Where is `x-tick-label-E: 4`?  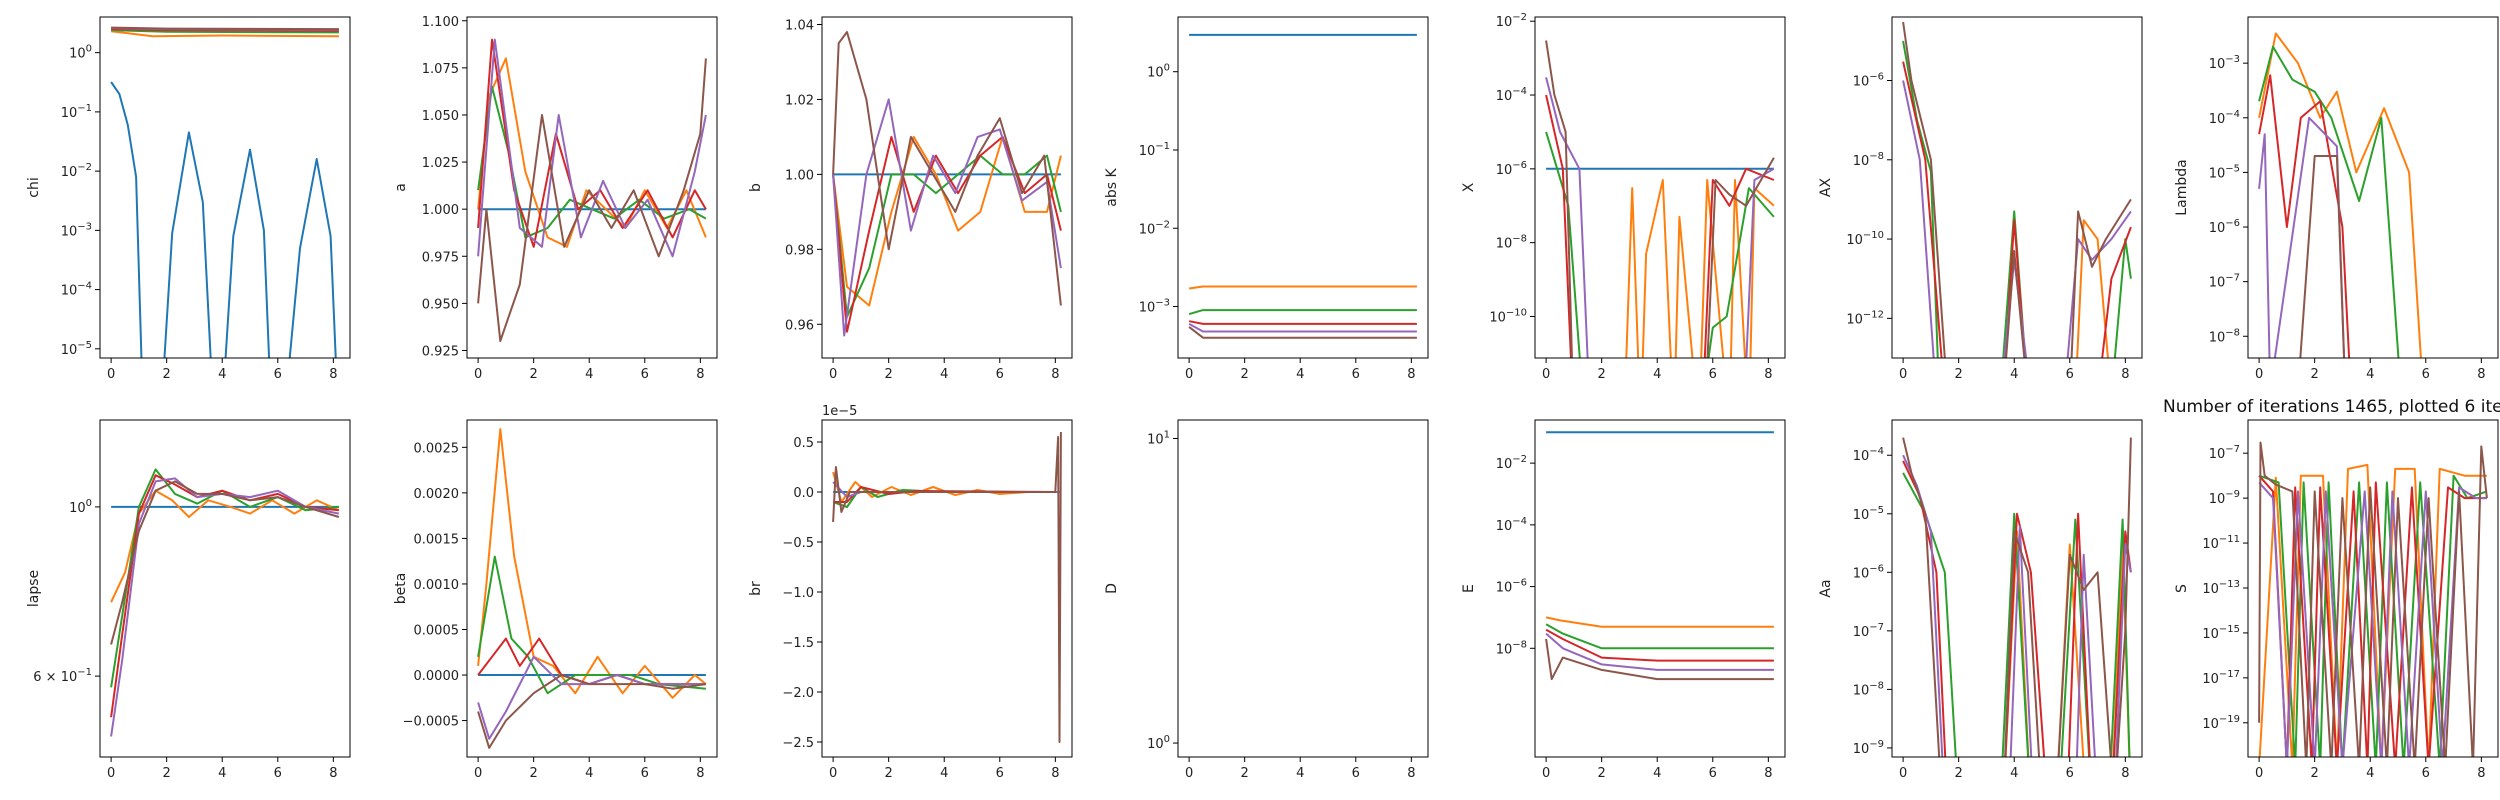 x-tick-label-E: 4 is located at coordinates (1657, 773).